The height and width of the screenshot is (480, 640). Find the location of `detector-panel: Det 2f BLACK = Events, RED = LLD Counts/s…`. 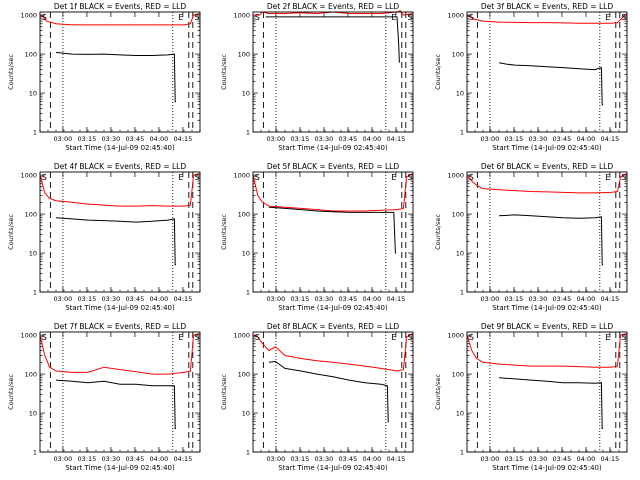

detector-panel: Det 2f BLACK = Events, RED = LLD Counts/s… is located at coordinates (317, 77).